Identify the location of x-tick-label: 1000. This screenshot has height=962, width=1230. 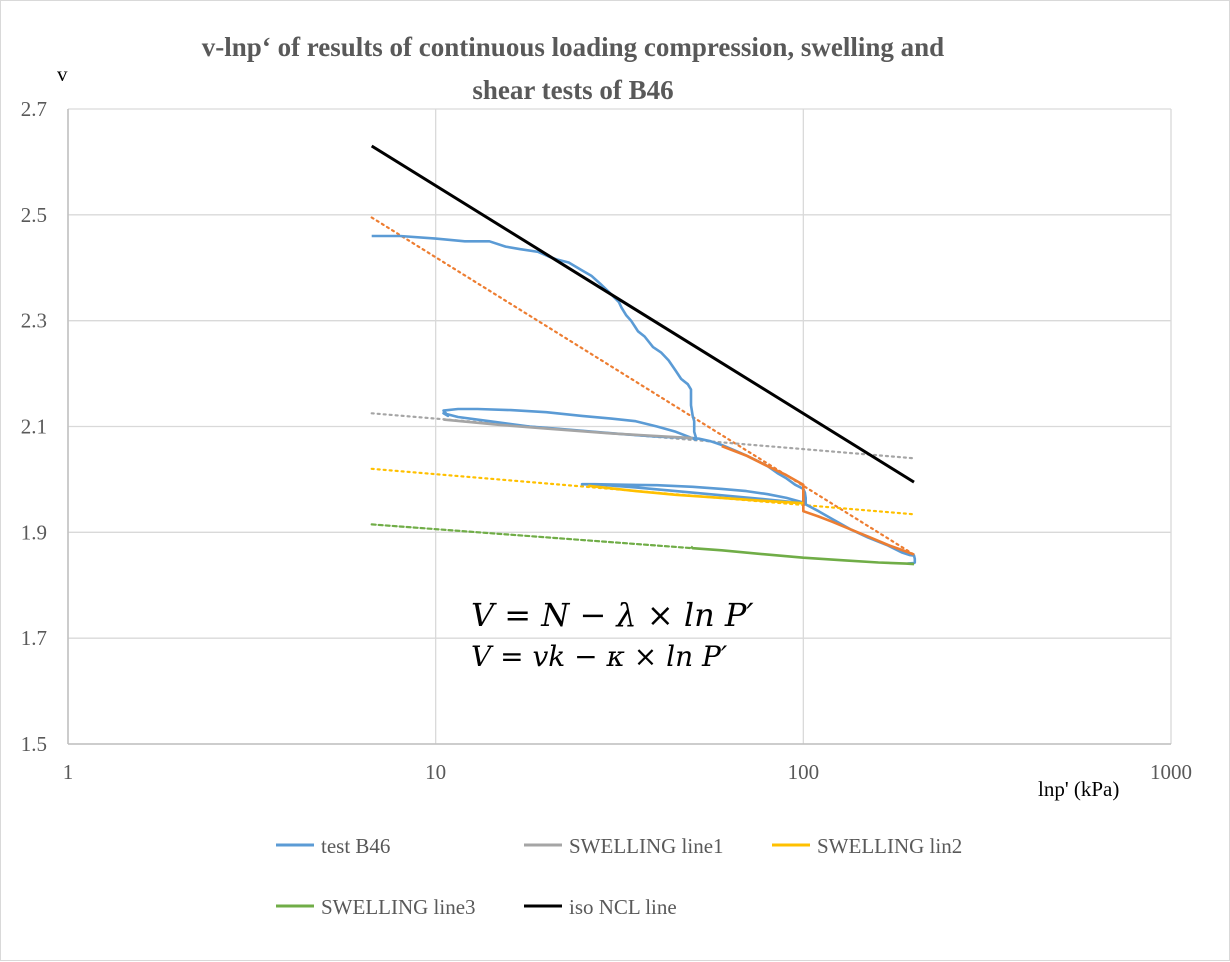
(1171, 772).